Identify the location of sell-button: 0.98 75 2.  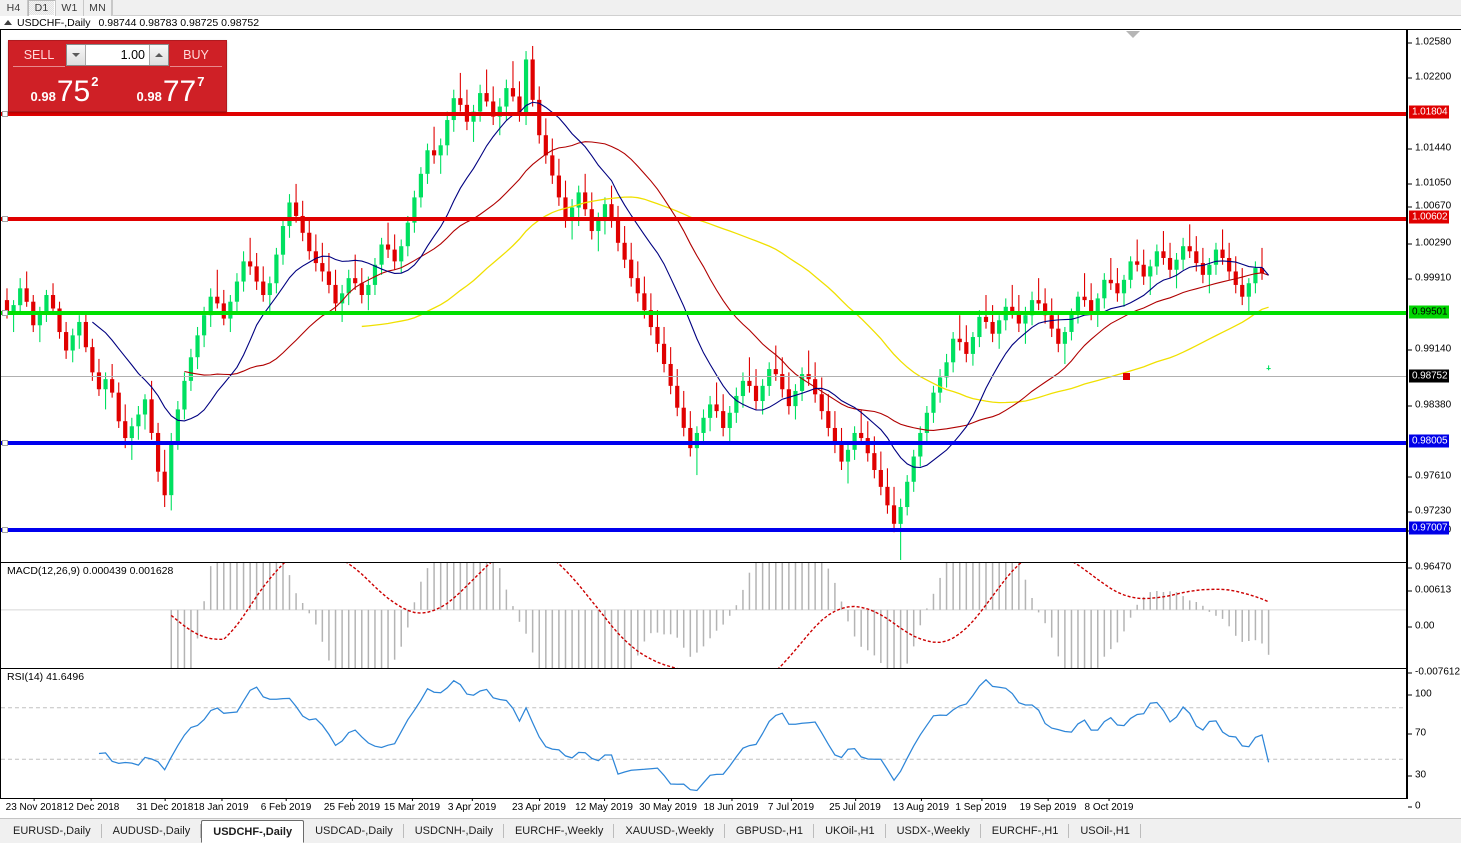
(64, 87).